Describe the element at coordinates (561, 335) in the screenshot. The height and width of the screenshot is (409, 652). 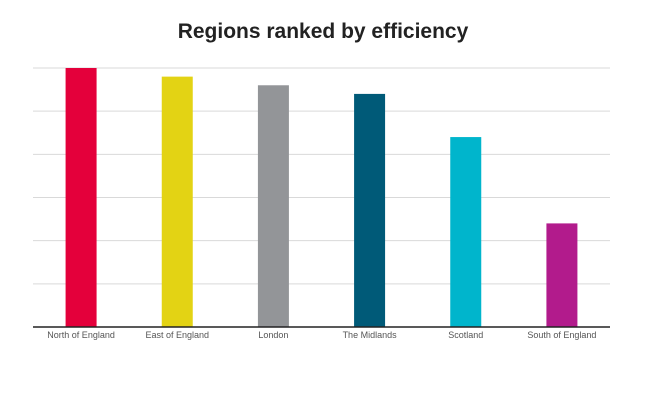
I see `x-tick-label: South of England` at that location.